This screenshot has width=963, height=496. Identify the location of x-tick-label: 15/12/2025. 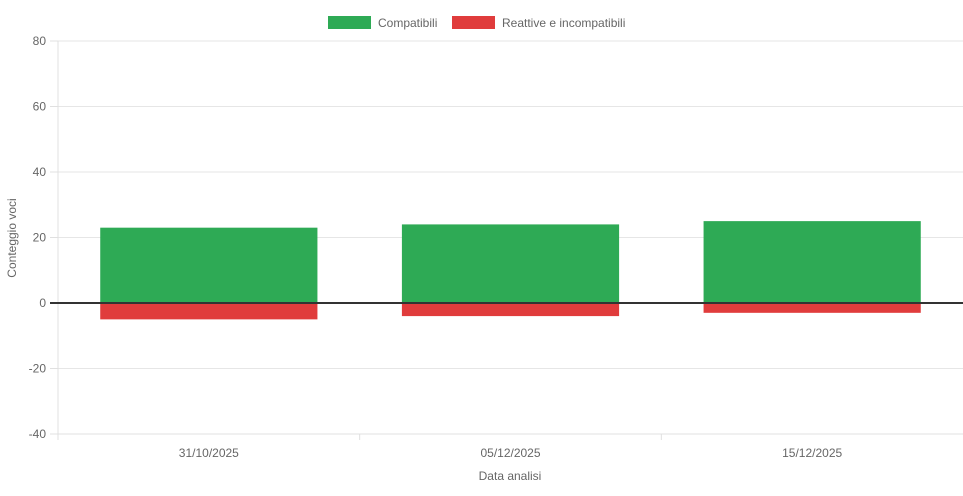
(812, 453).